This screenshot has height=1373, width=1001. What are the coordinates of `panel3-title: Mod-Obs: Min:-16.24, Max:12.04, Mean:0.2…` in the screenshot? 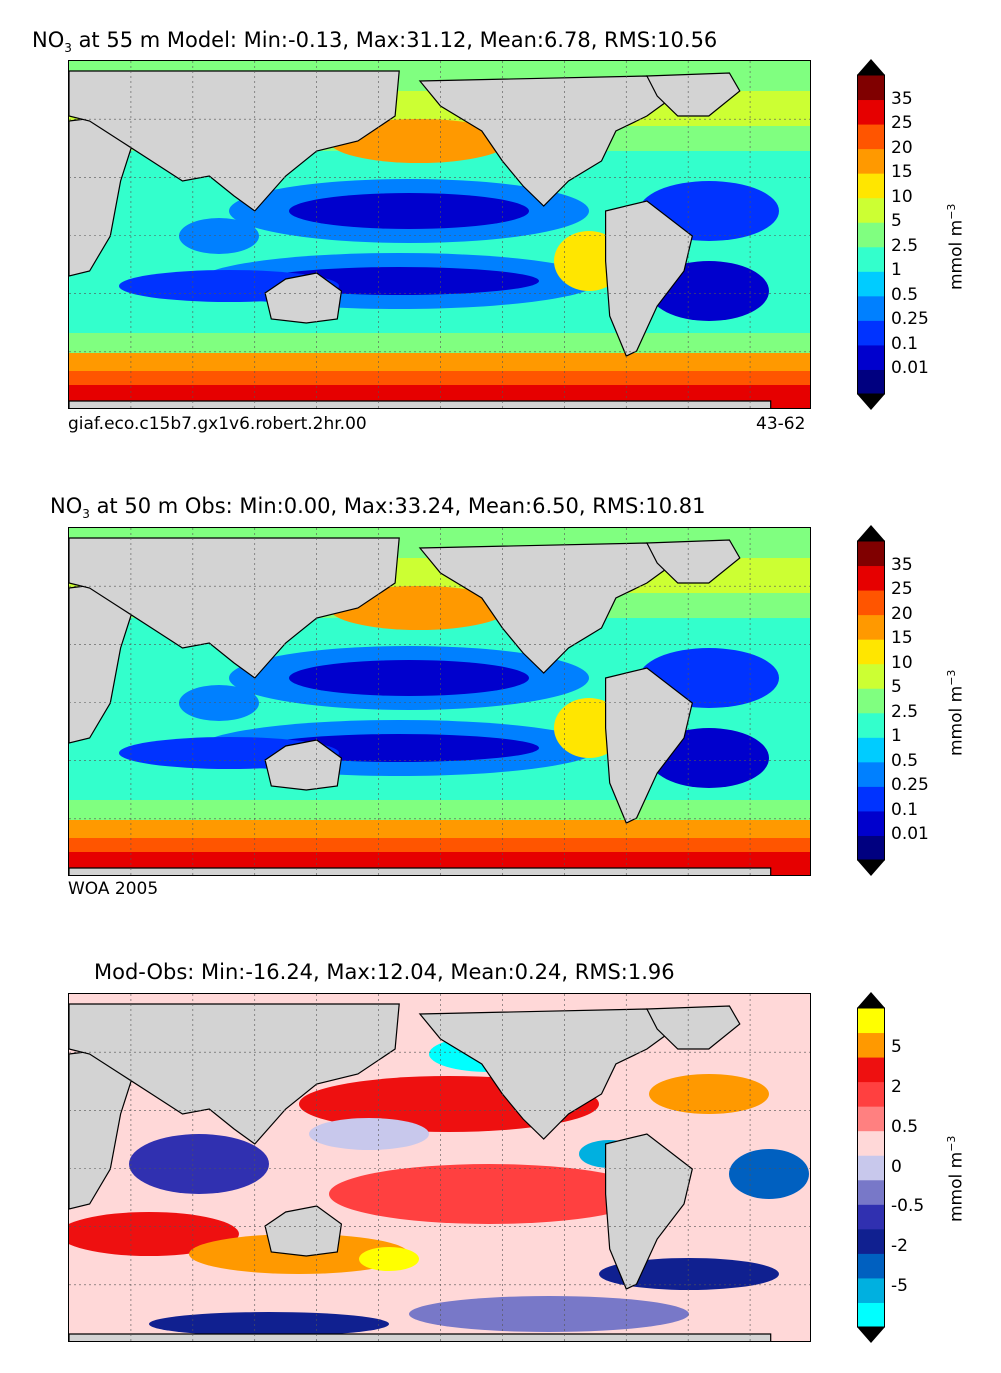 It's located at (384, 972).